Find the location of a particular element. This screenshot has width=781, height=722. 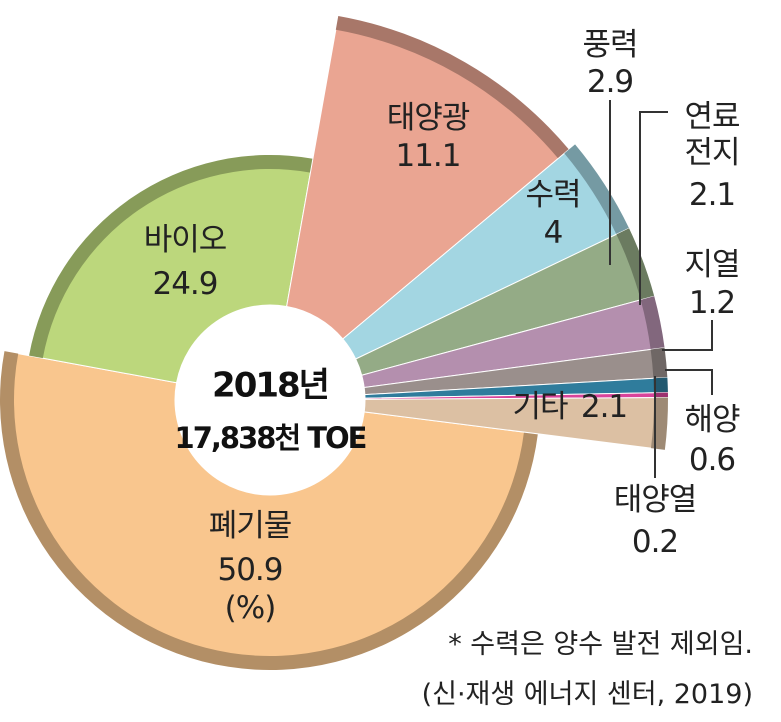

unit-label: (%) is located at coordinates (250, 608).